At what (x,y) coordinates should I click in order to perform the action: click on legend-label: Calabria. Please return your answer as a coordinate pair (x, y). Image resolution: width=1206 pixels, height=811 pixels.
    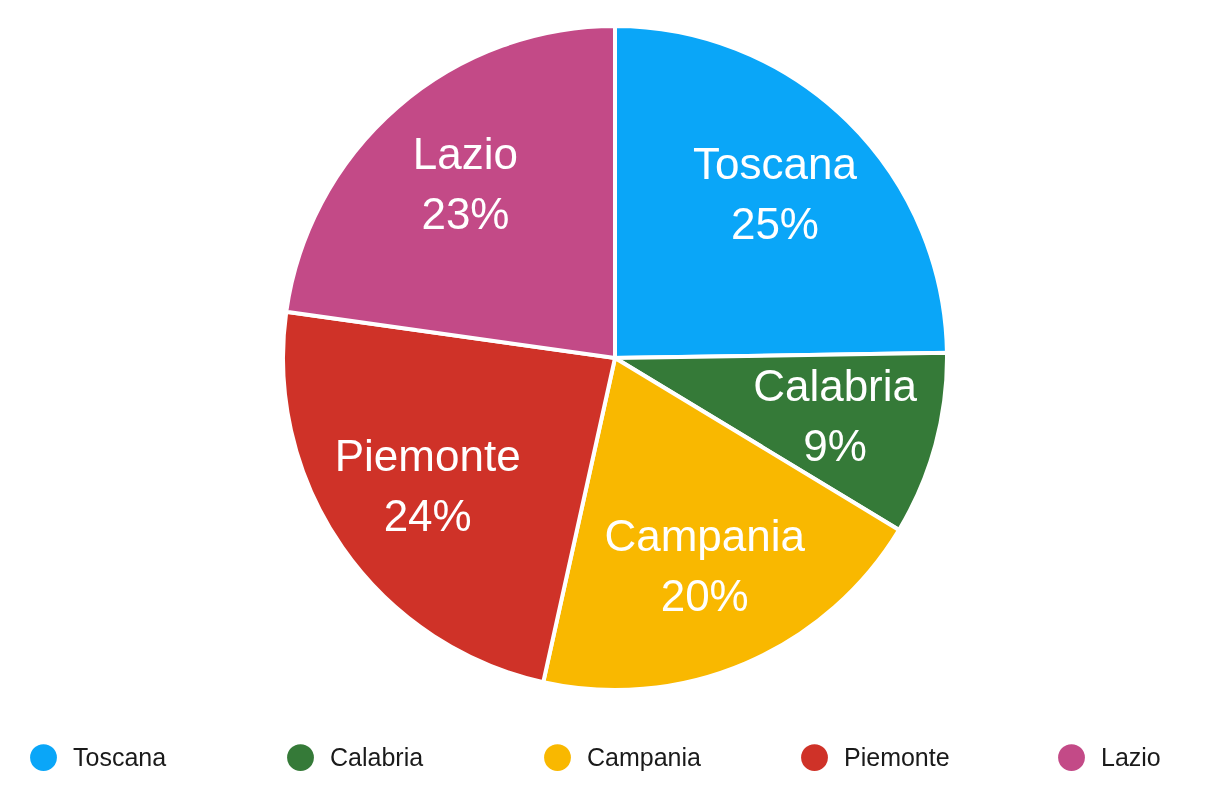
    Looking at the image, I should click on (377, 756).